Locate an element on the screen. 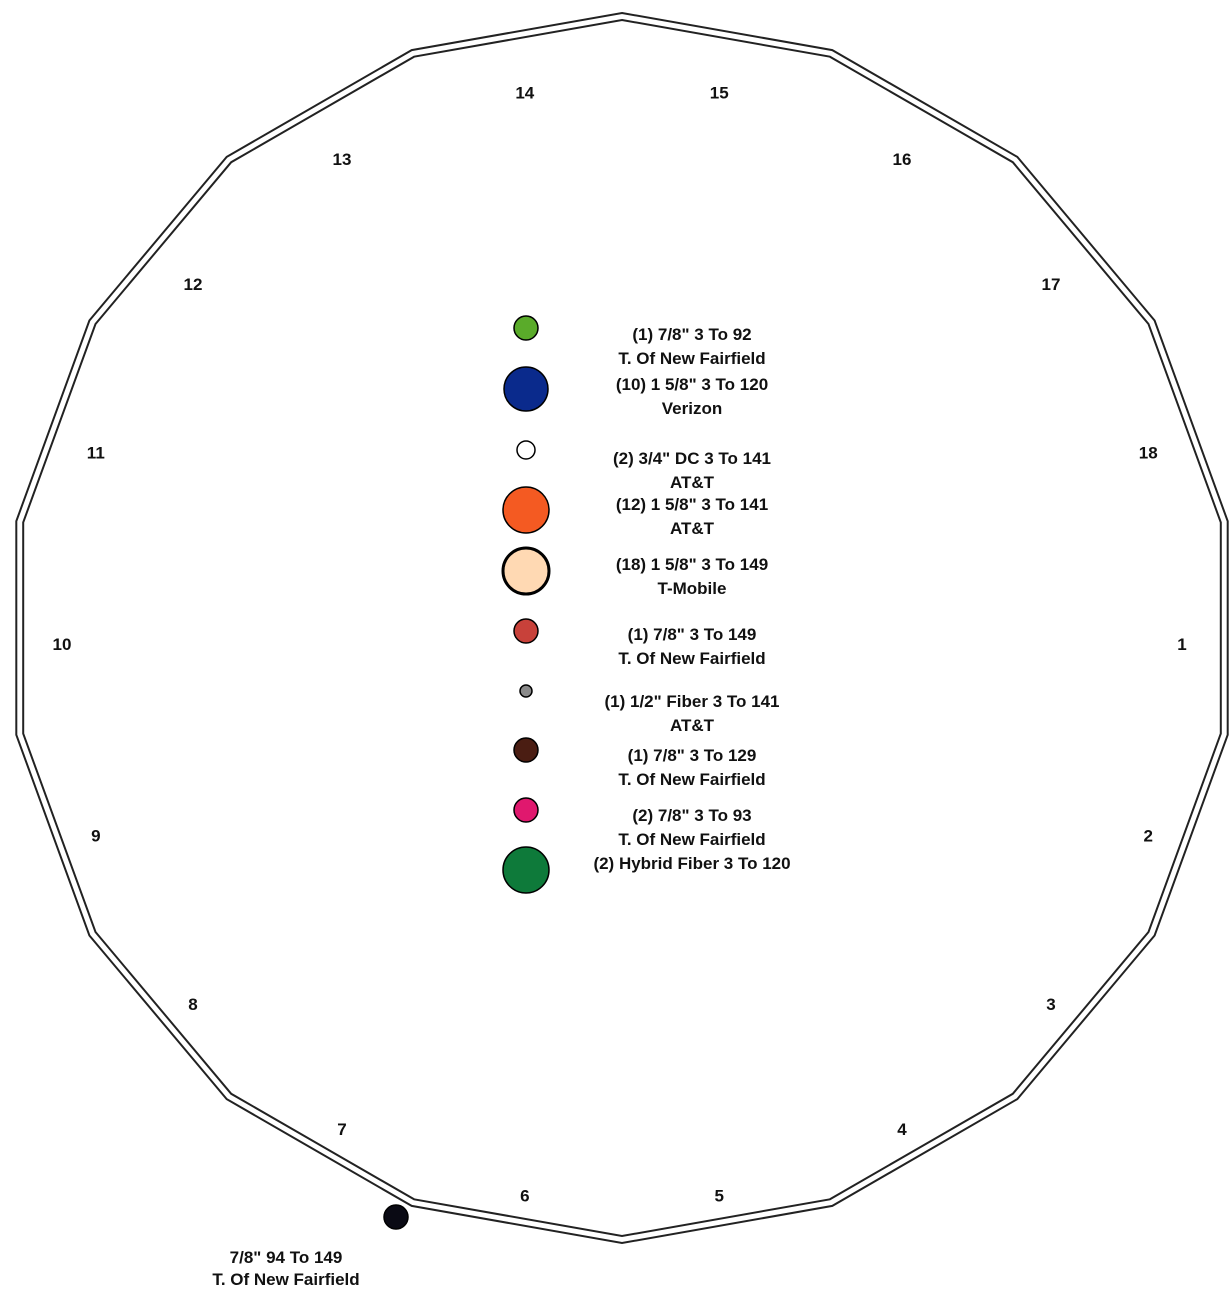  legend-label-2-line1: (10) 1 5/8" 3 To 120 is located at coordinates (692, 384).